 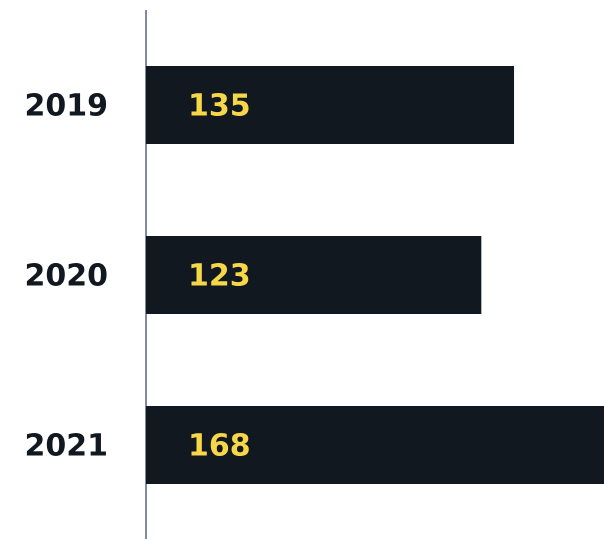 What do you see at coordinates (67, 106) in the screenshot?
I see `y-tick-label: 2019` at bounding box center [67, 106].